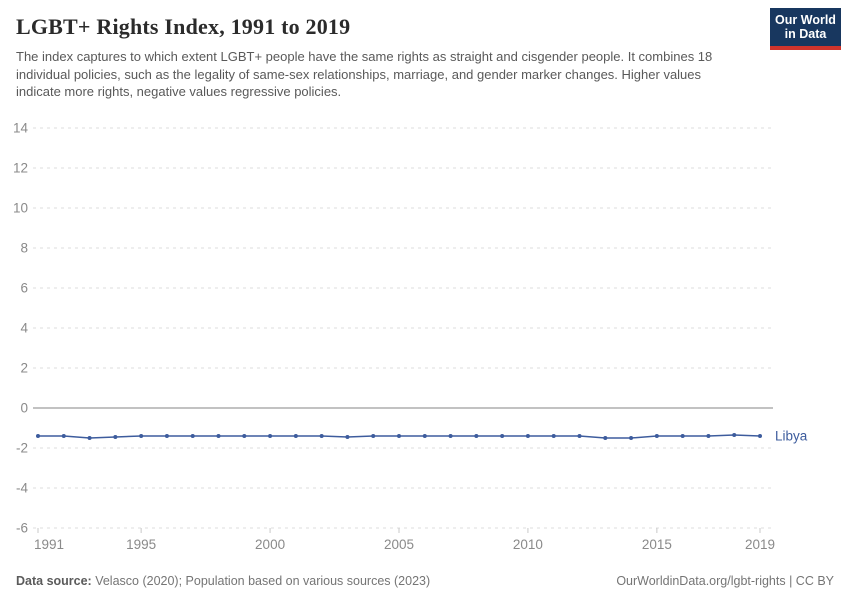  What do you see at coordinates (22, 488) in the screenshot?
I see `y-axis-tick-label: -4` at bounding box center [22, 488].